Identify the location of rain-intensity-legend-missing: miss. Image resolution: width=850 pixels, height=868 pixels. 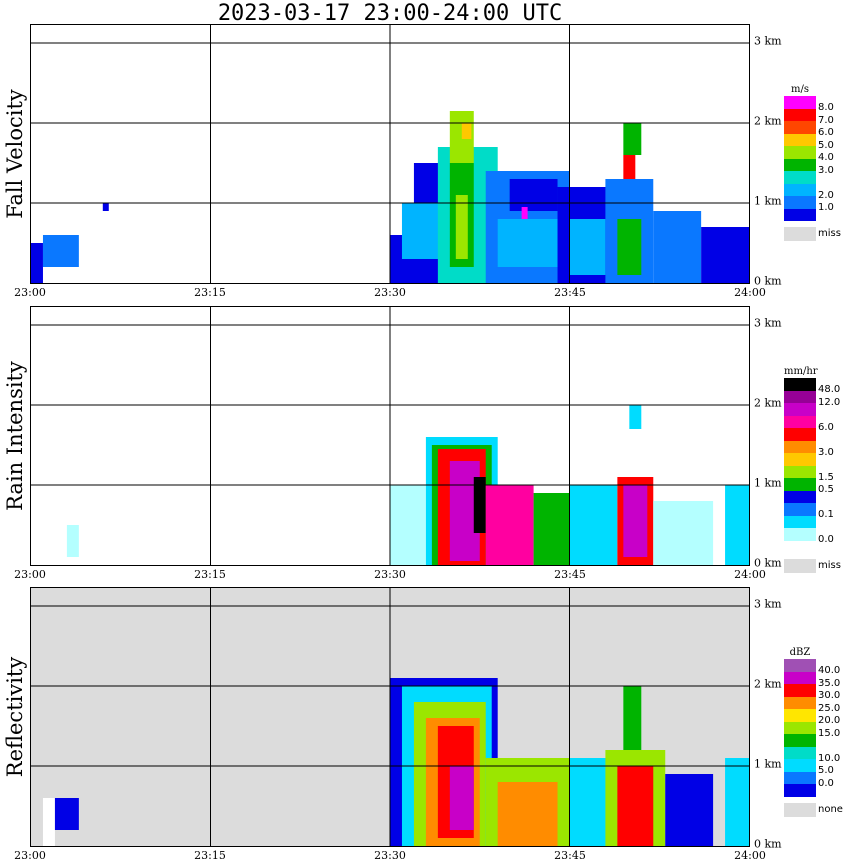
(814, 566).